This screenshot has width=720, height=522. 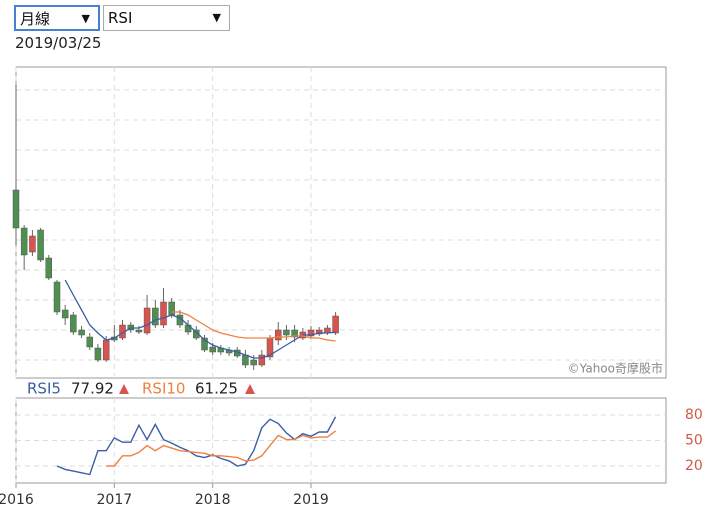 I want to click on date: 2019/03/25, so click(x=58, y=43).